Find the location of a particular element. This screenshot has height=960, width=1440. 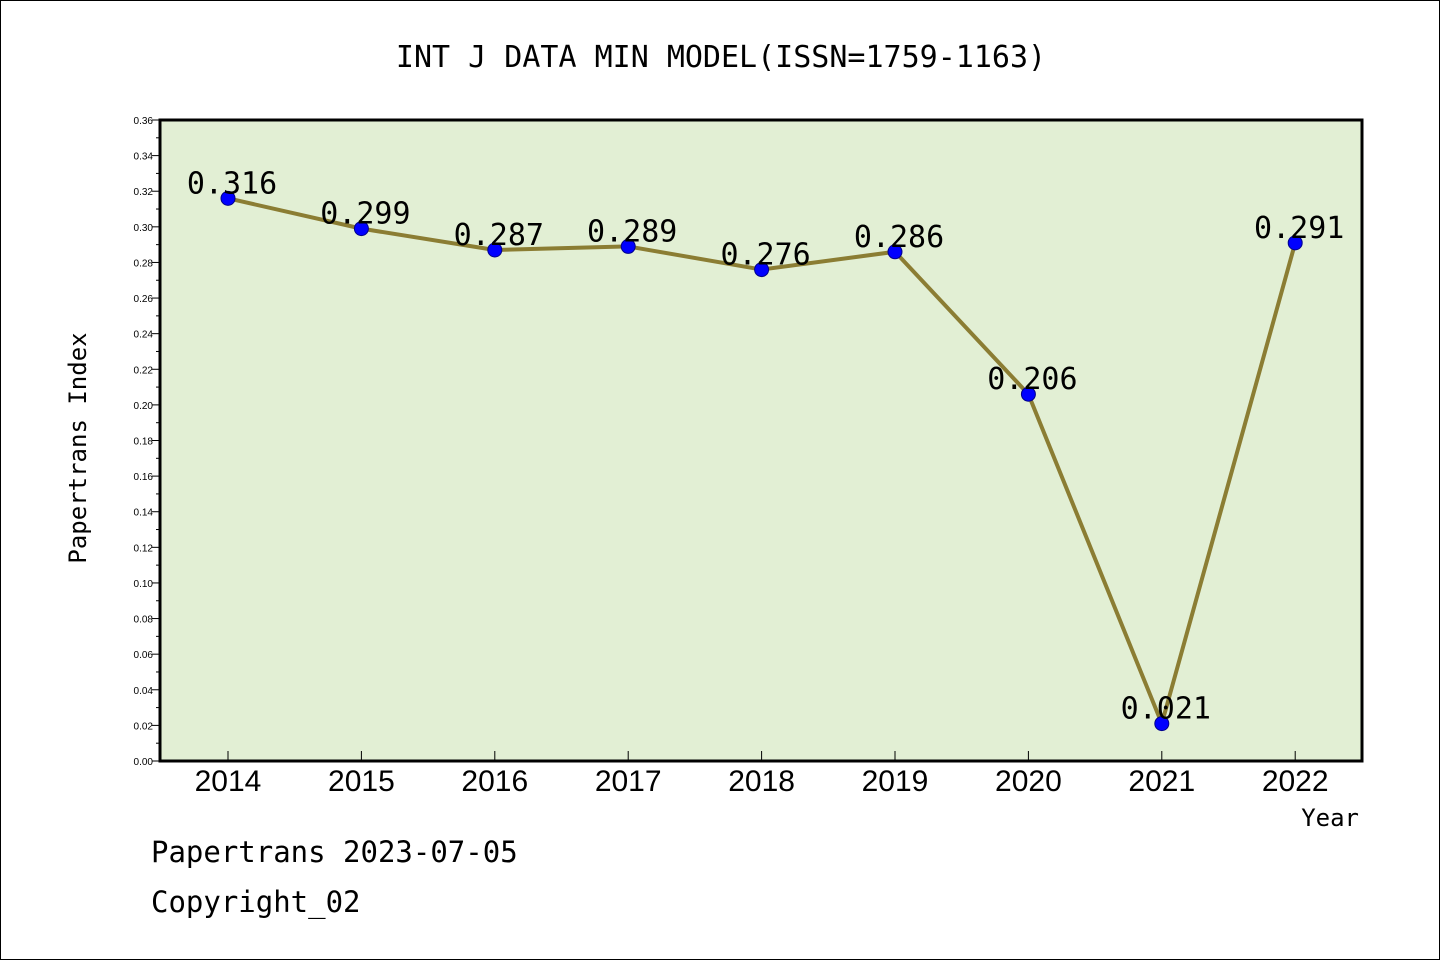

data-label: 0.299 is located at coordinates (365, 214).